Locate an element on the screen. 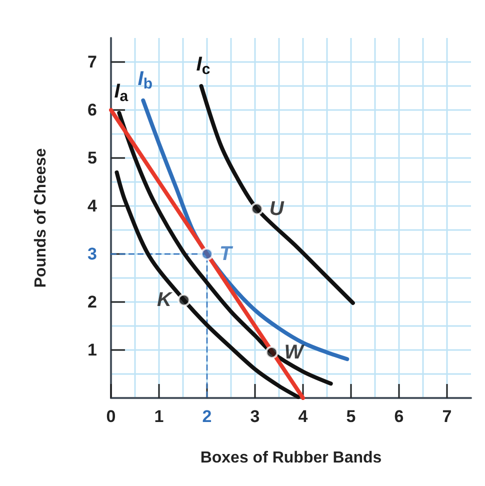 The width and height of the screenshot is (485, 486). series-label: T is located at coordinates (227, 254).